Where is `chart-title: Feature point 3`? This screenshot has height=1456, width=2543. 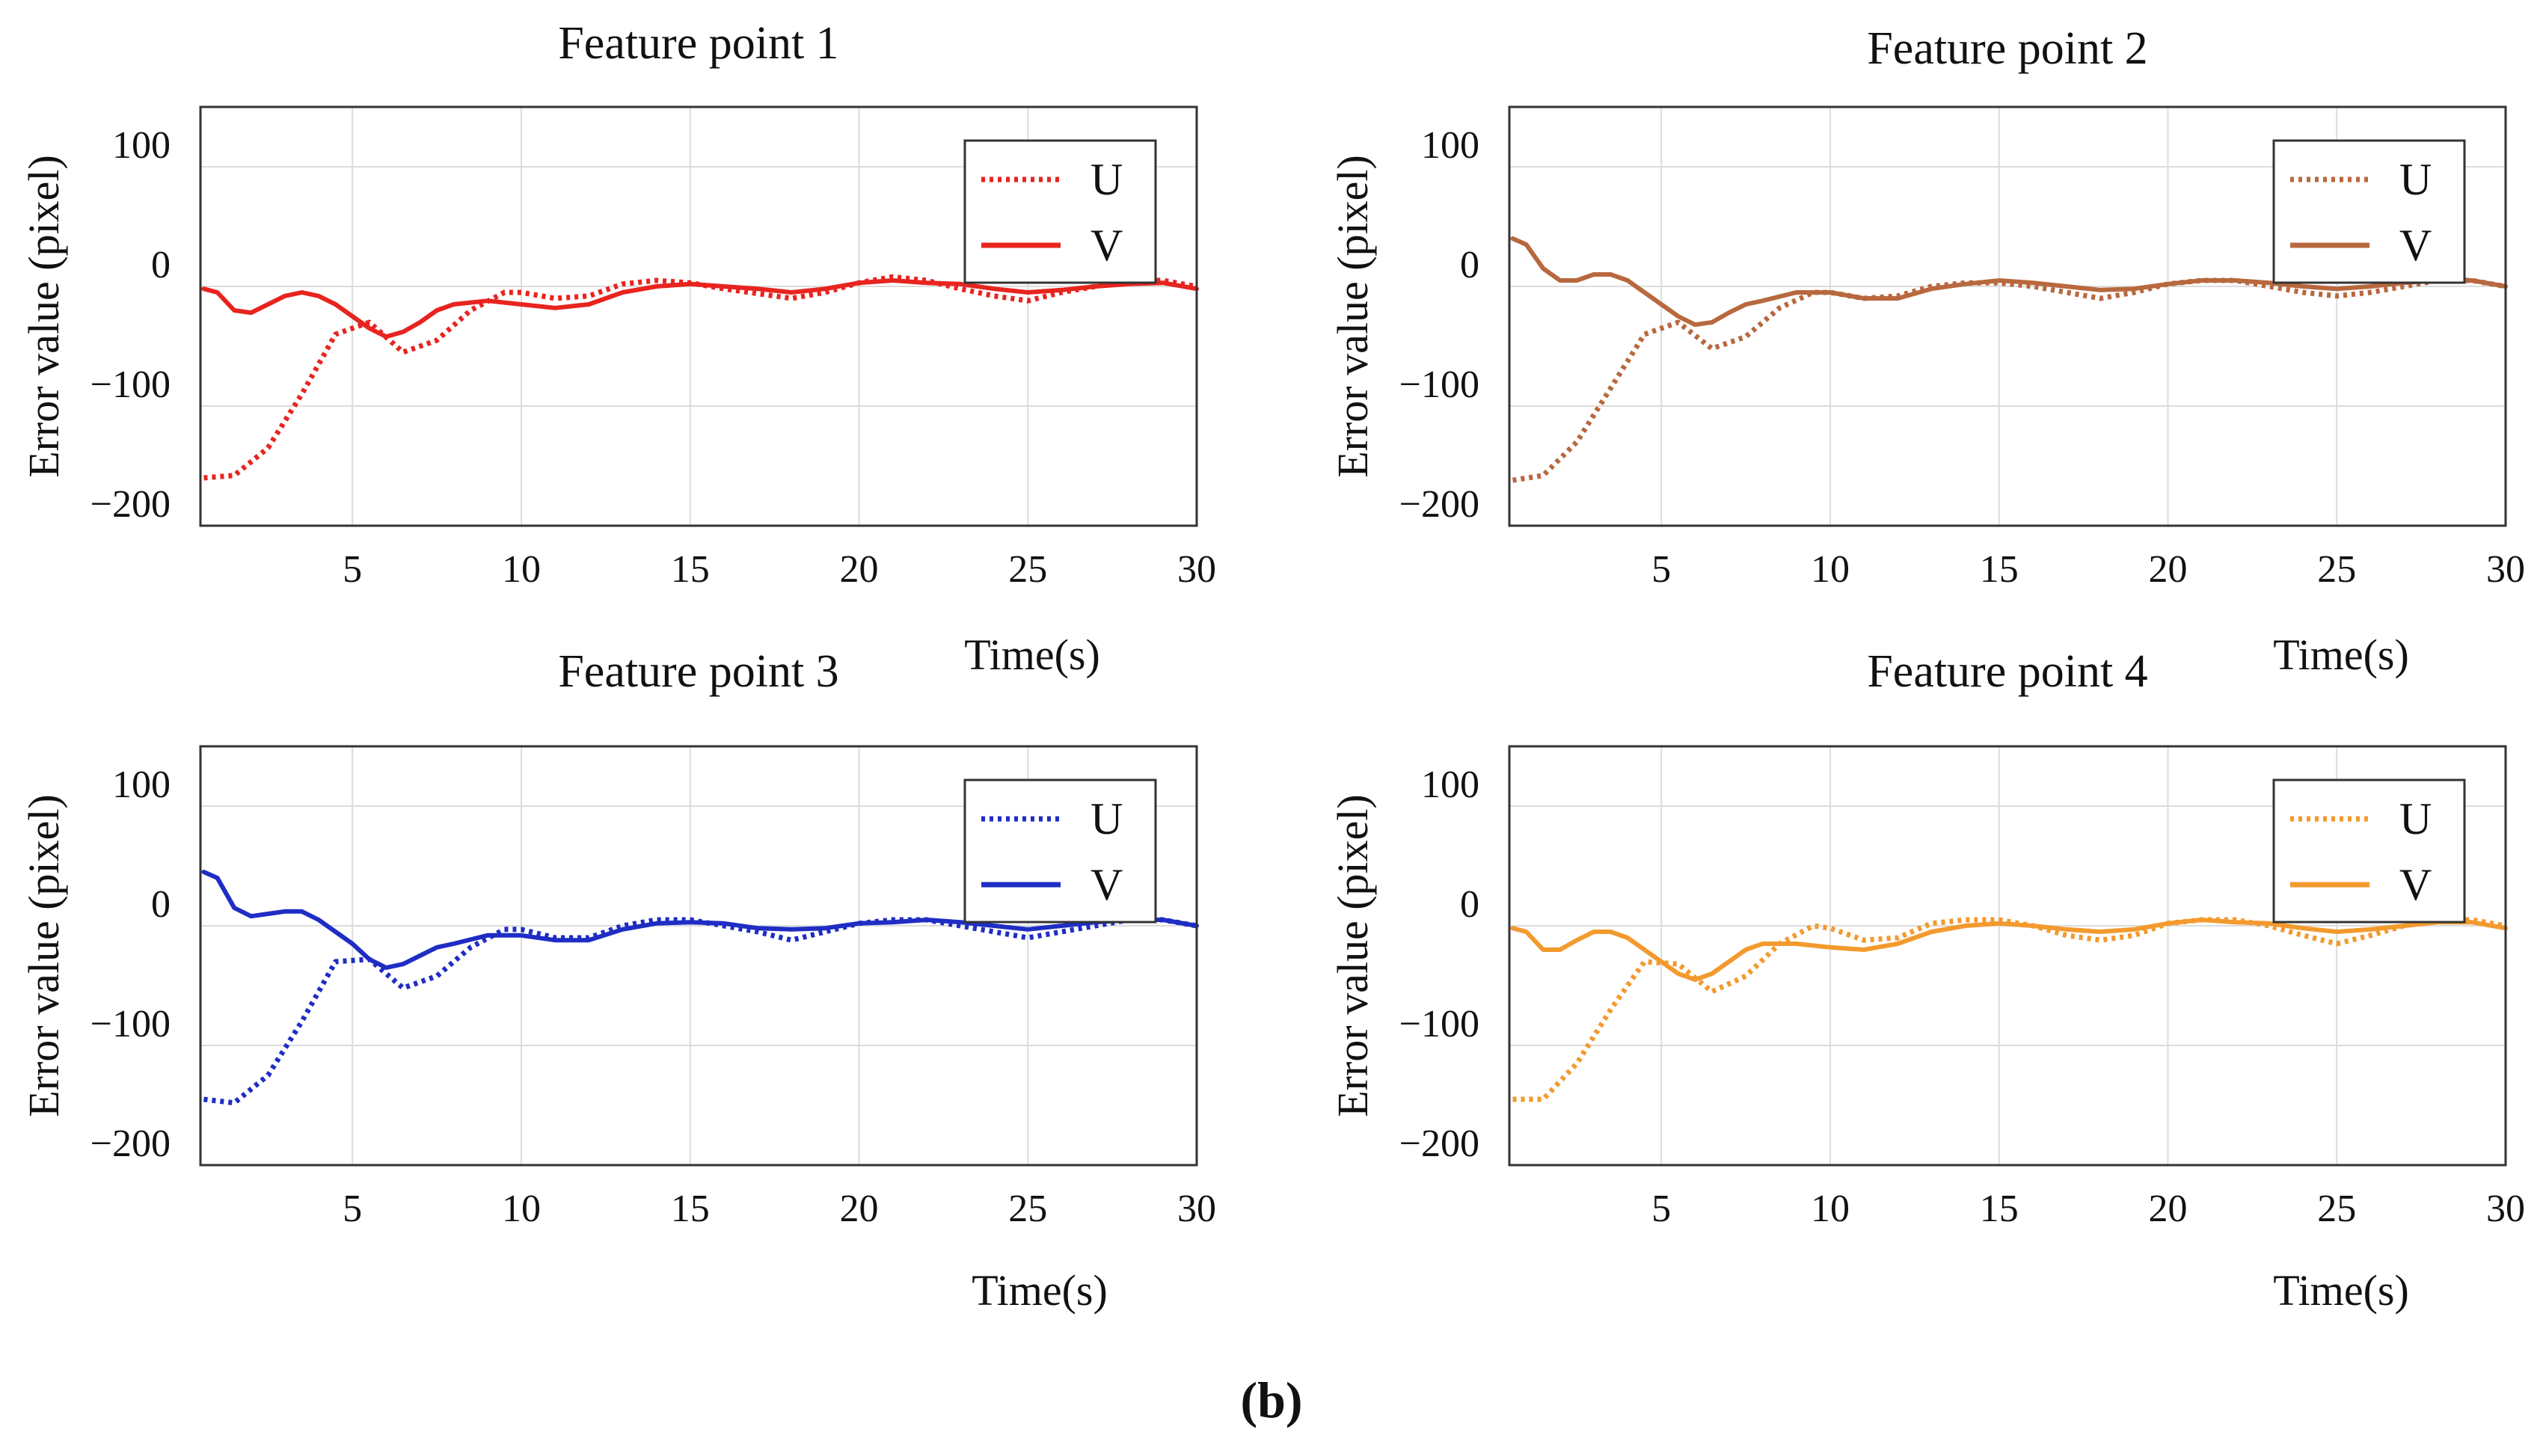 chart-title: Feature point 3 is located at coordinates (698, 671).